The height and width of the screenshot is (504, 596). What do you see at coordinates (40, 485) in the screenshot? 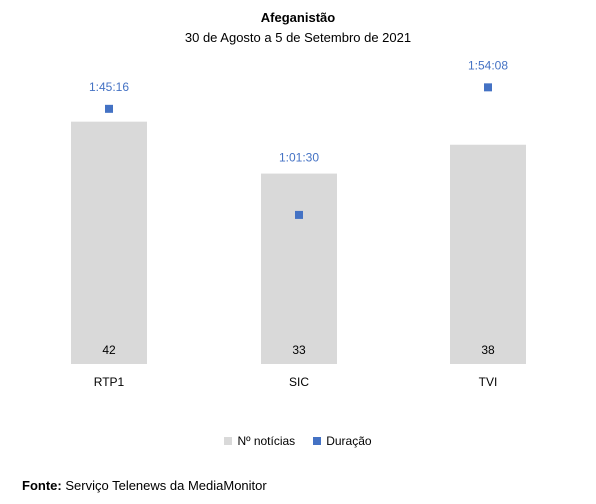
I see `source-label: Fonte` at bounding box center [40, 485].